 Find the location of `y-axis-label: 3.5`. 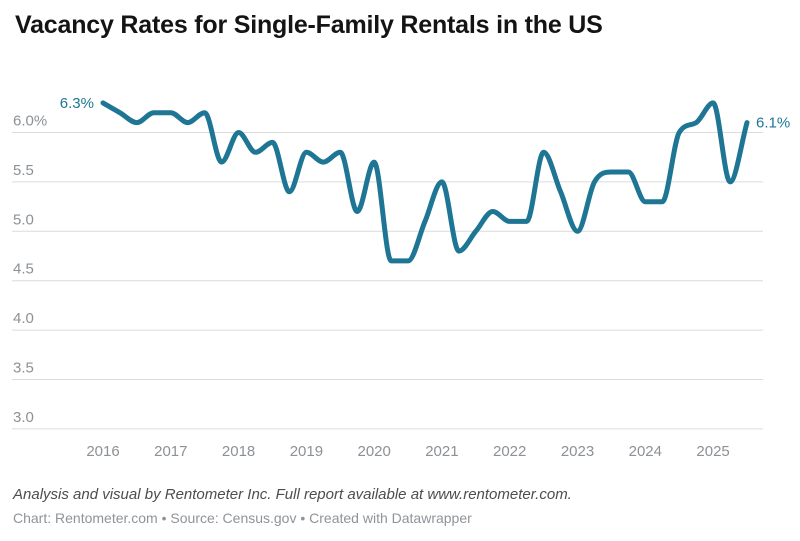

y-axis-label: 3.5 is located at coordinates (23, 368).